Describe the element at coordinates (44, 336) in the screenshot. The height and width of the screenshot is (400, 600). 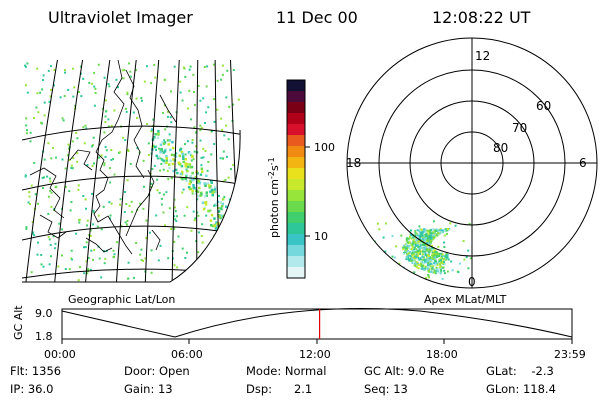
I see `timeline-ybottom: 1.8` at that location.